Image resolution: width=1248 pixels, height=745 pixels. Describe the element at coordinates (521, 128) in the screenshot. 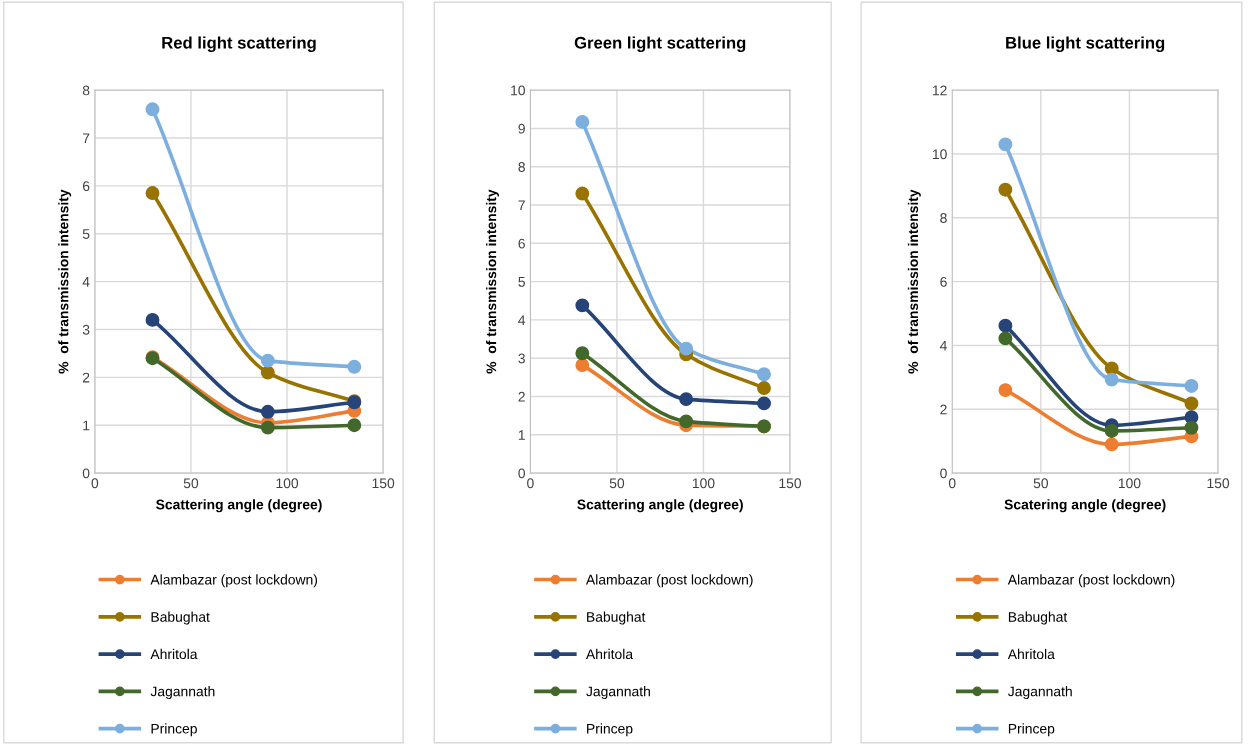

I see `y-tick-label: 9` at that location.